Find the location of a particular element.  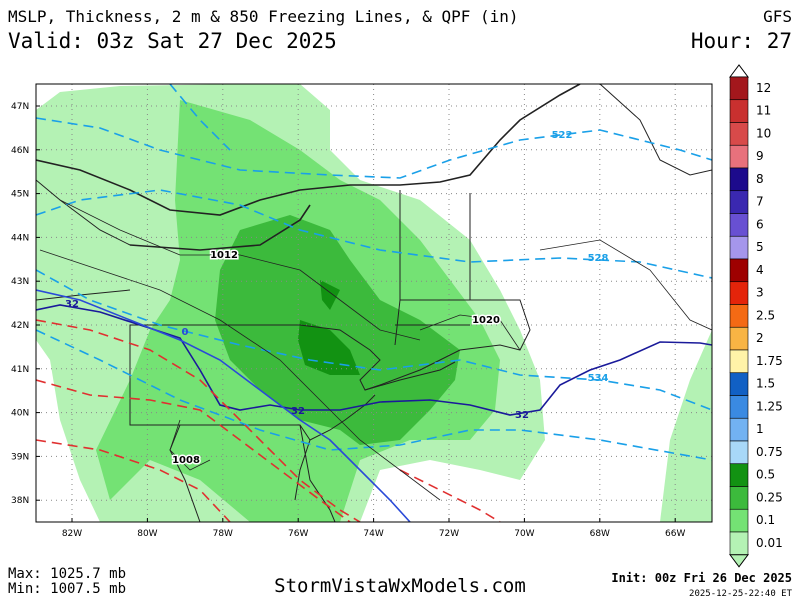

colorbar-label: 0.5 is located at coordinates (765, 475).